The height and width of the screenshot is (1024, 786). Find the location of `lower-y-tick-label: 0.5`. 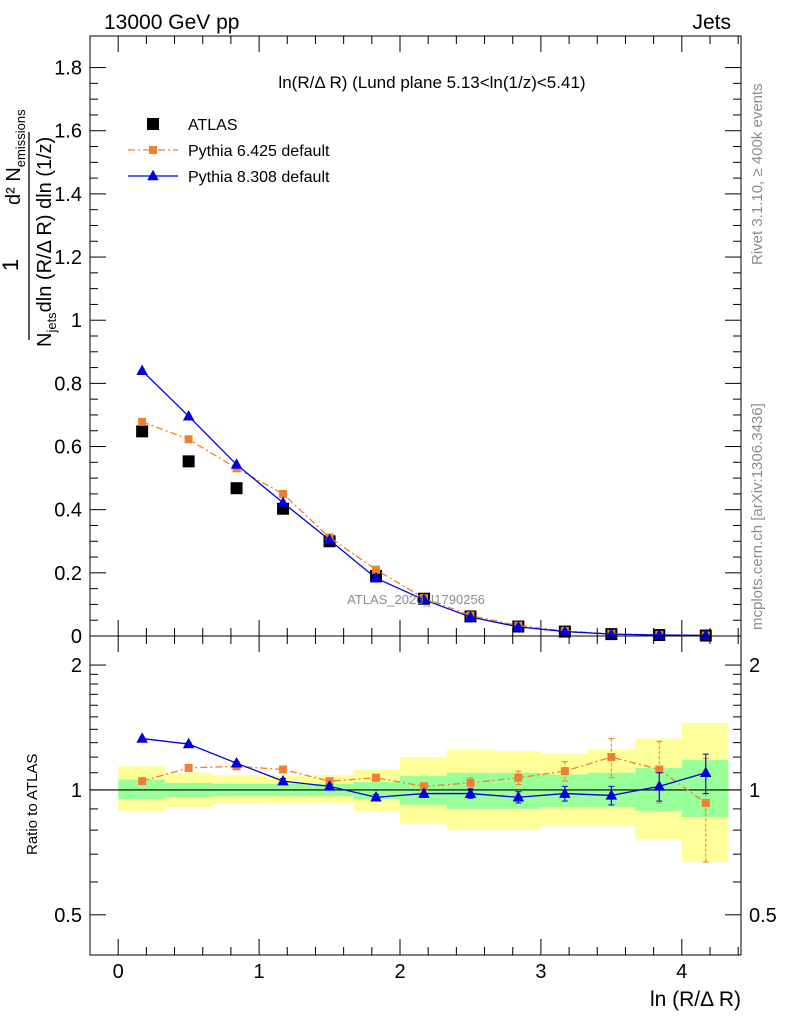

lower-y-tick-label: 0.5 is located at coordinates (68, 916).